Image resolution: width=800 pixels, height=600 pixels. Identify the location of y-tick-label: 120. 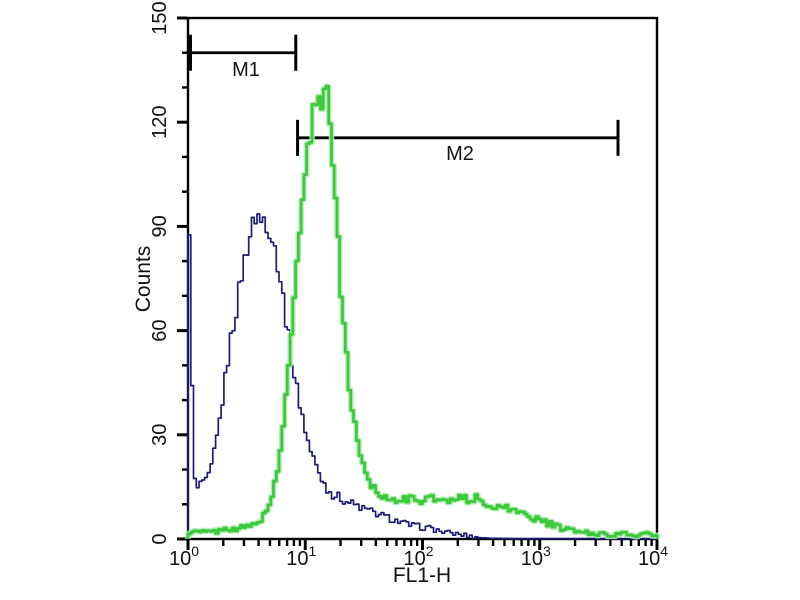
(160, 122).